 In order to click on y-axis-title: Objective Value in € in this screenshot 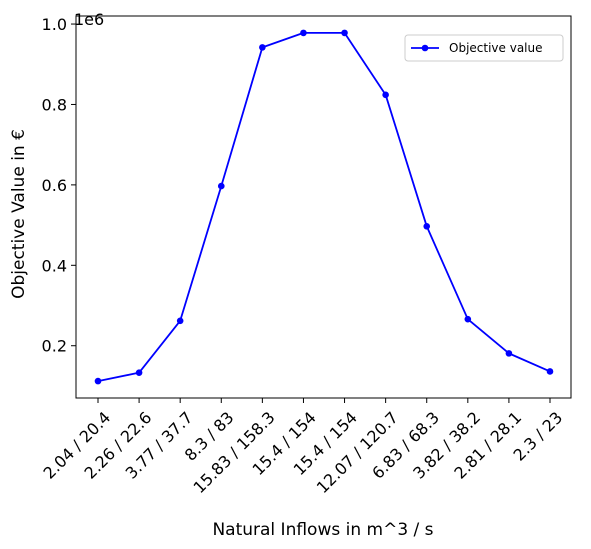, I will do `click(19, 214)`.